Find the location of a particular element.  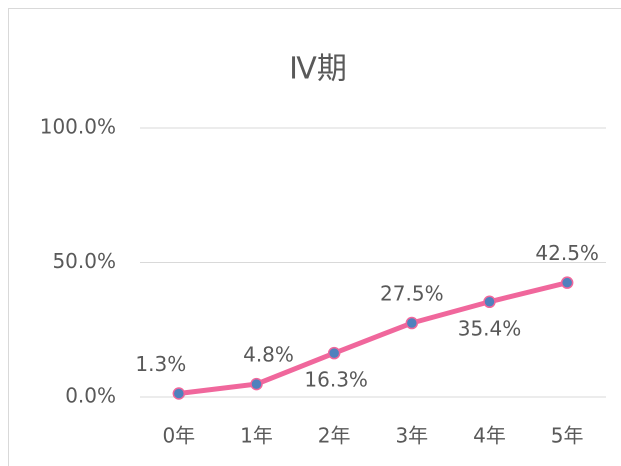

data-label: 35.4% is located at coordinates (490, 328).